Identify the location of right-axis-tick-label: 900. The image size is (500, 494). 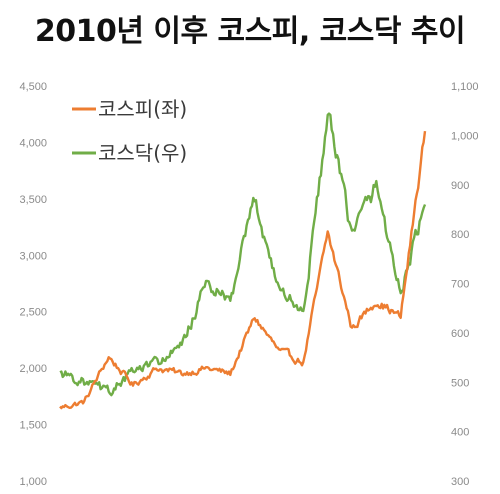
(460, 186).